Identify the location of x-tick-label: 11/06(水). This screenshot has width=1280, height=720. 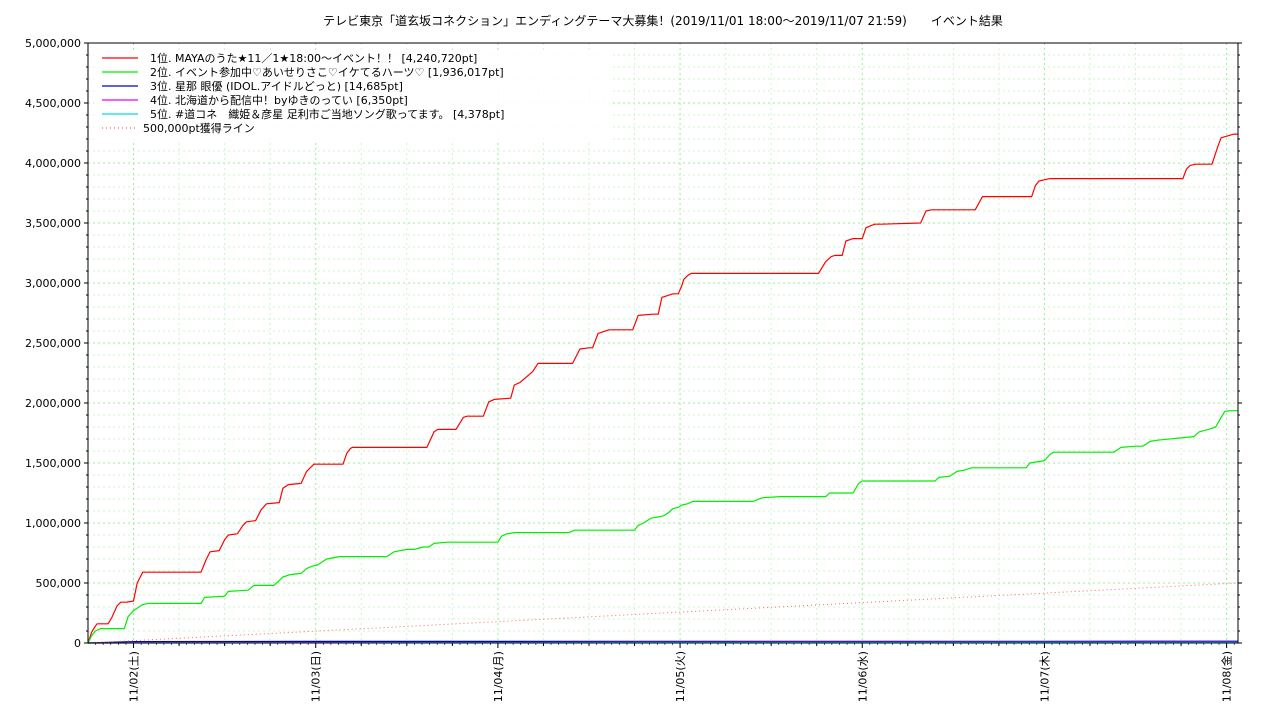
(862, 676).